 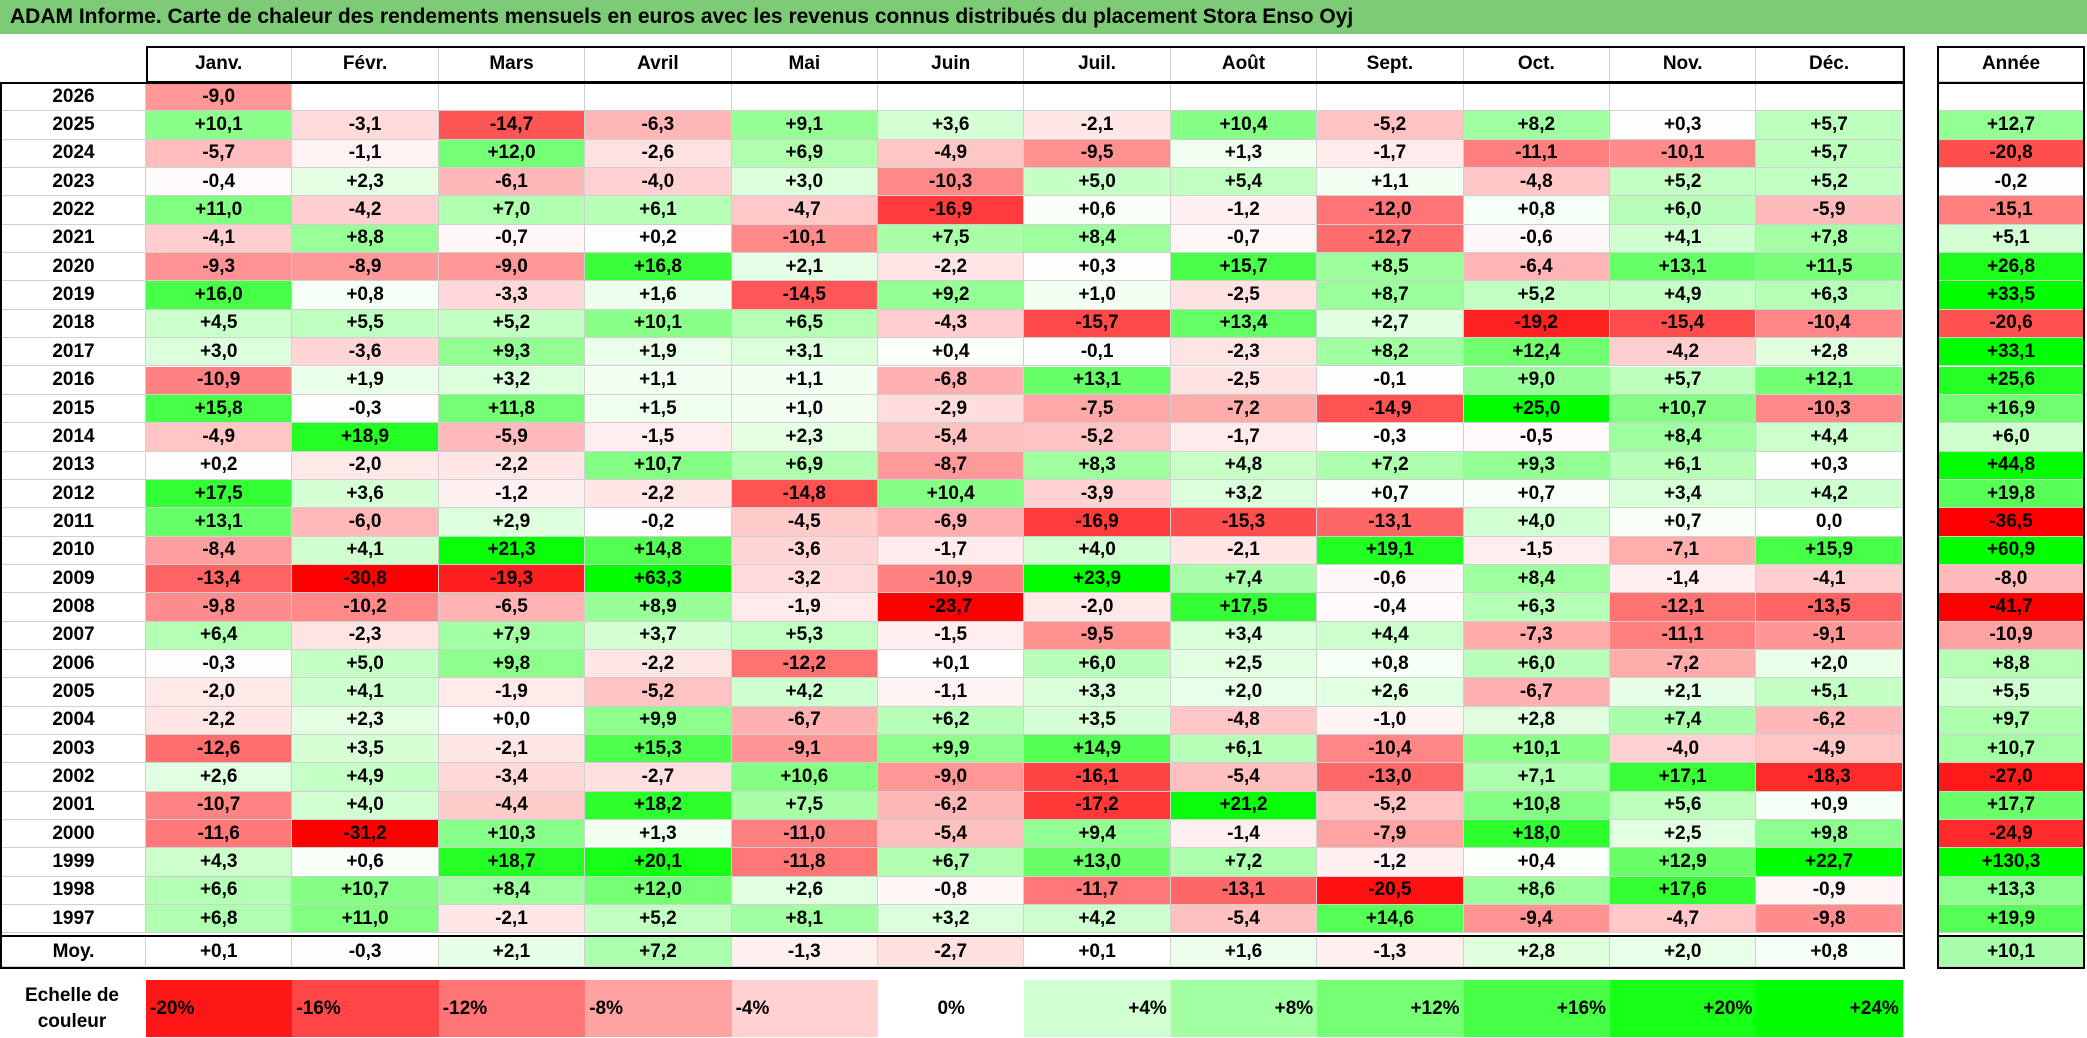 I want to click on heatmap-cell: +0,8, so click(x=1390, y=664).